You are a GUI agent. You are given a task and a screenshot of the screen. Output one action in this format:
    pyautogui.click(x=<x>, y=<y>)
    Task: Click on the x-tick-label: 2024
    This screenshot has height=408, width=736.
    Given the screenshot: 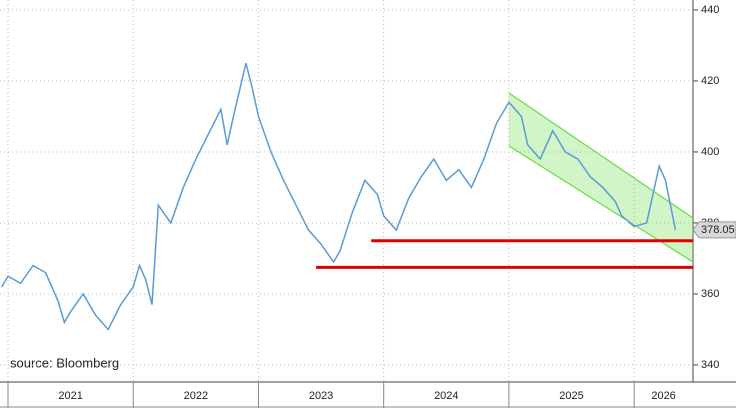 What is the action you would take?
    pyautogui.click(x=446, y=396)
    